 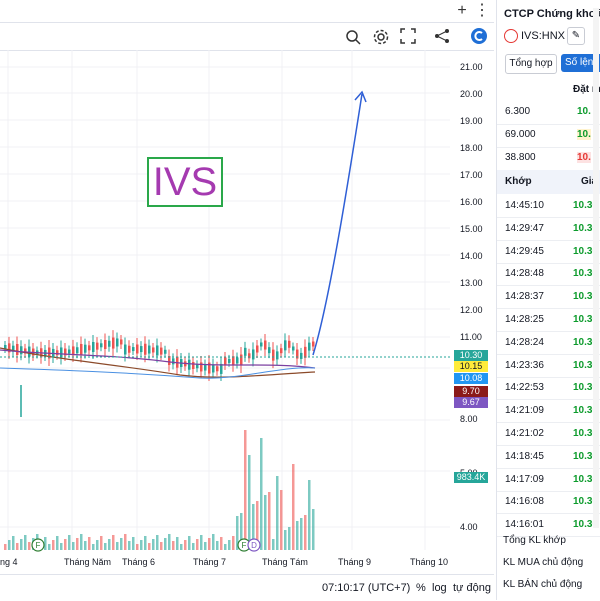 I want to click on match-header-row: Khớp Giá, so click(x=548, y=182).